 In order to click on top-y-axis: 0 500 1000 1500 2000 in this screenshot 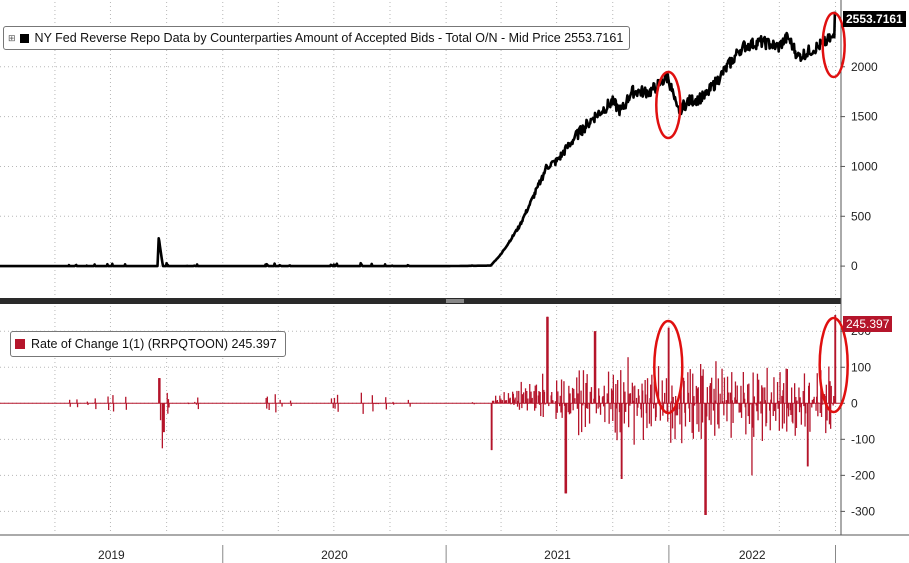, I will do `click(859, 166)`.